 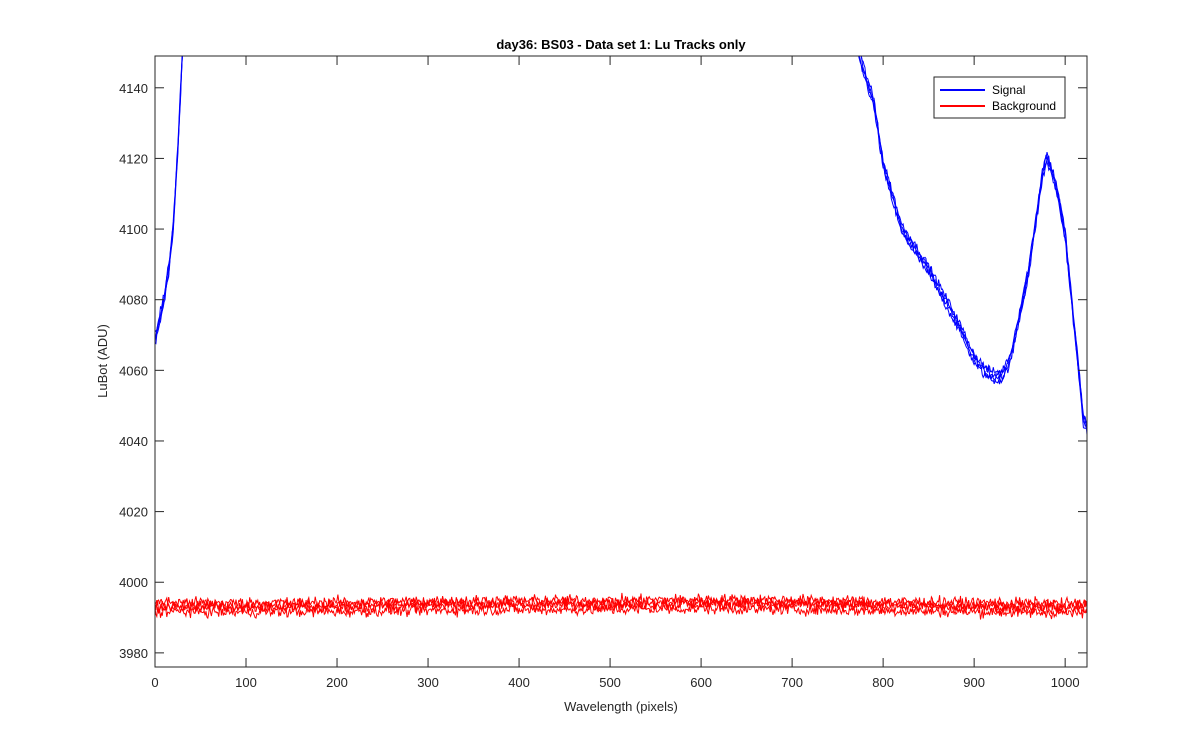 I want to click on y-tick-label: 4100, so click(x=133, y=229).